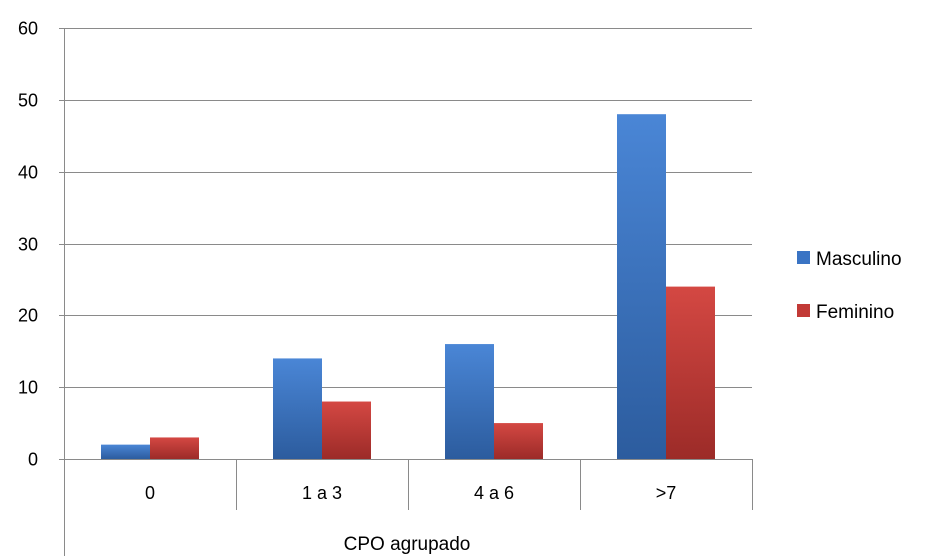 This screenshot has width=930, height=556. I want to click on y-tick-label: 20, so click(28, 316).